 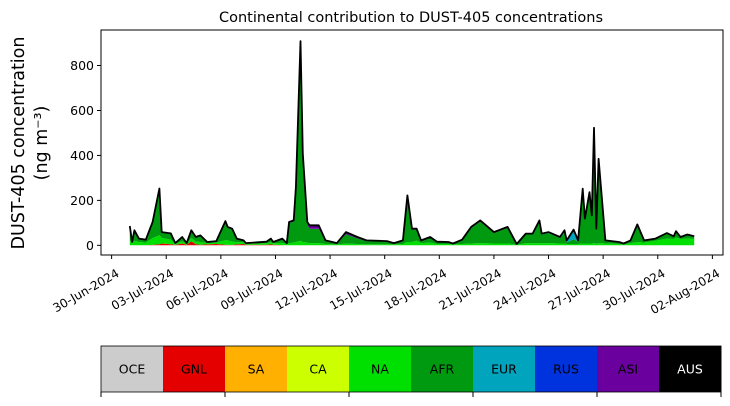 I want to click on legend-label: CA, so click(x=318, y=369).